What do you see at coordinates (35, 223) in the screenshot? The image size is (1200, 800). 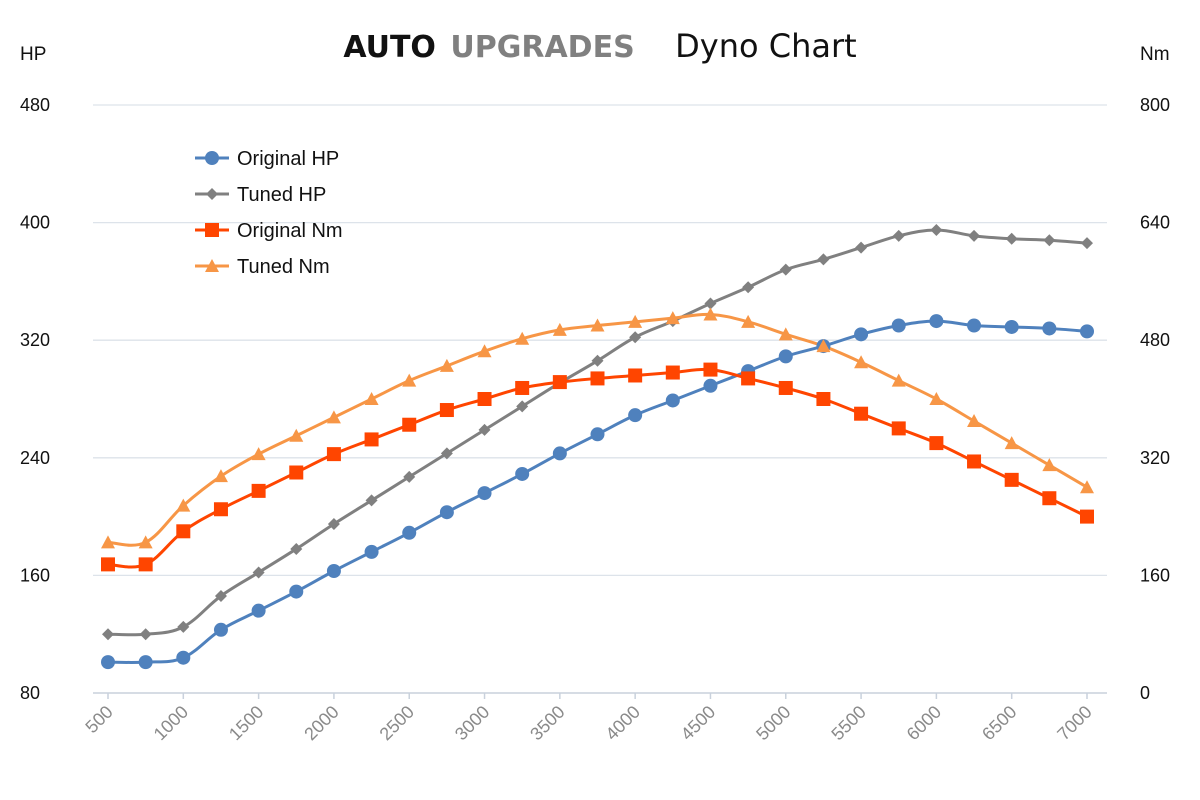 I see `left-tick-400: 400` at bounding box center [35, 223].